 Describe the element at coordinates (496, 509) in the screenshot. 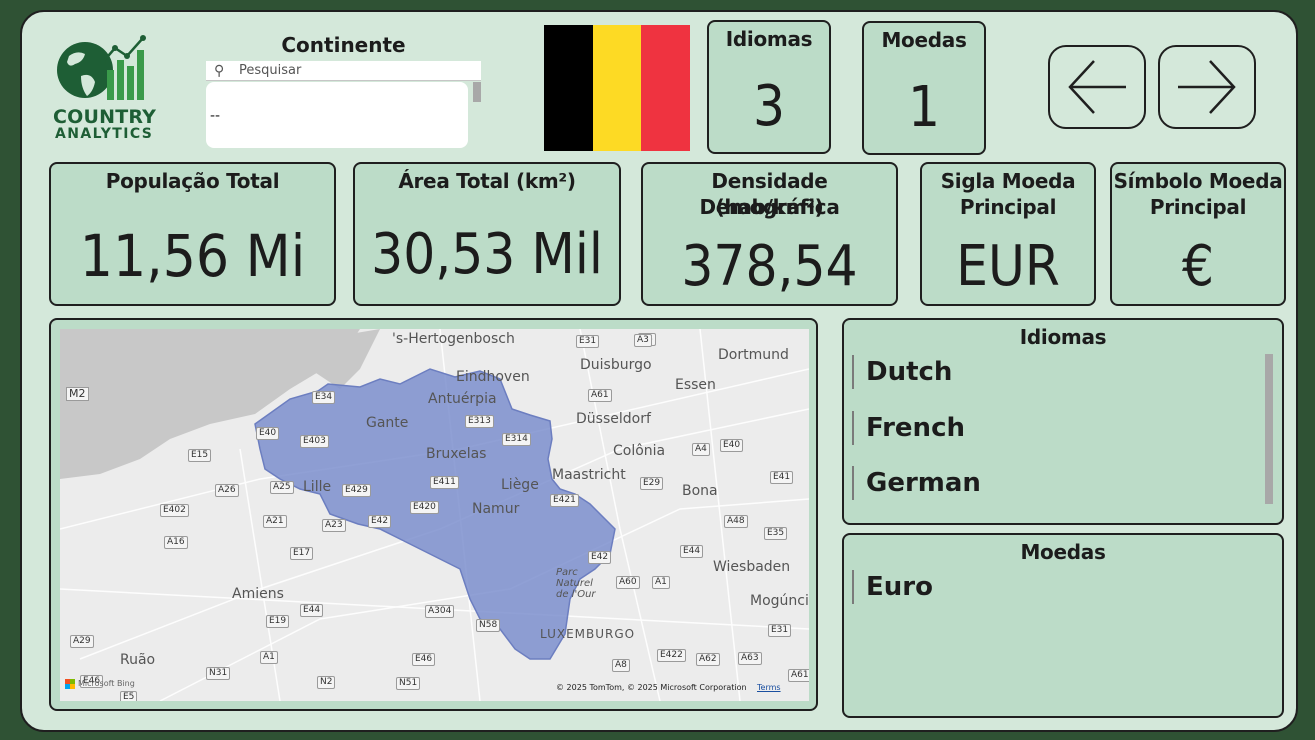

I see `map-label-namur: Namur` at that location.